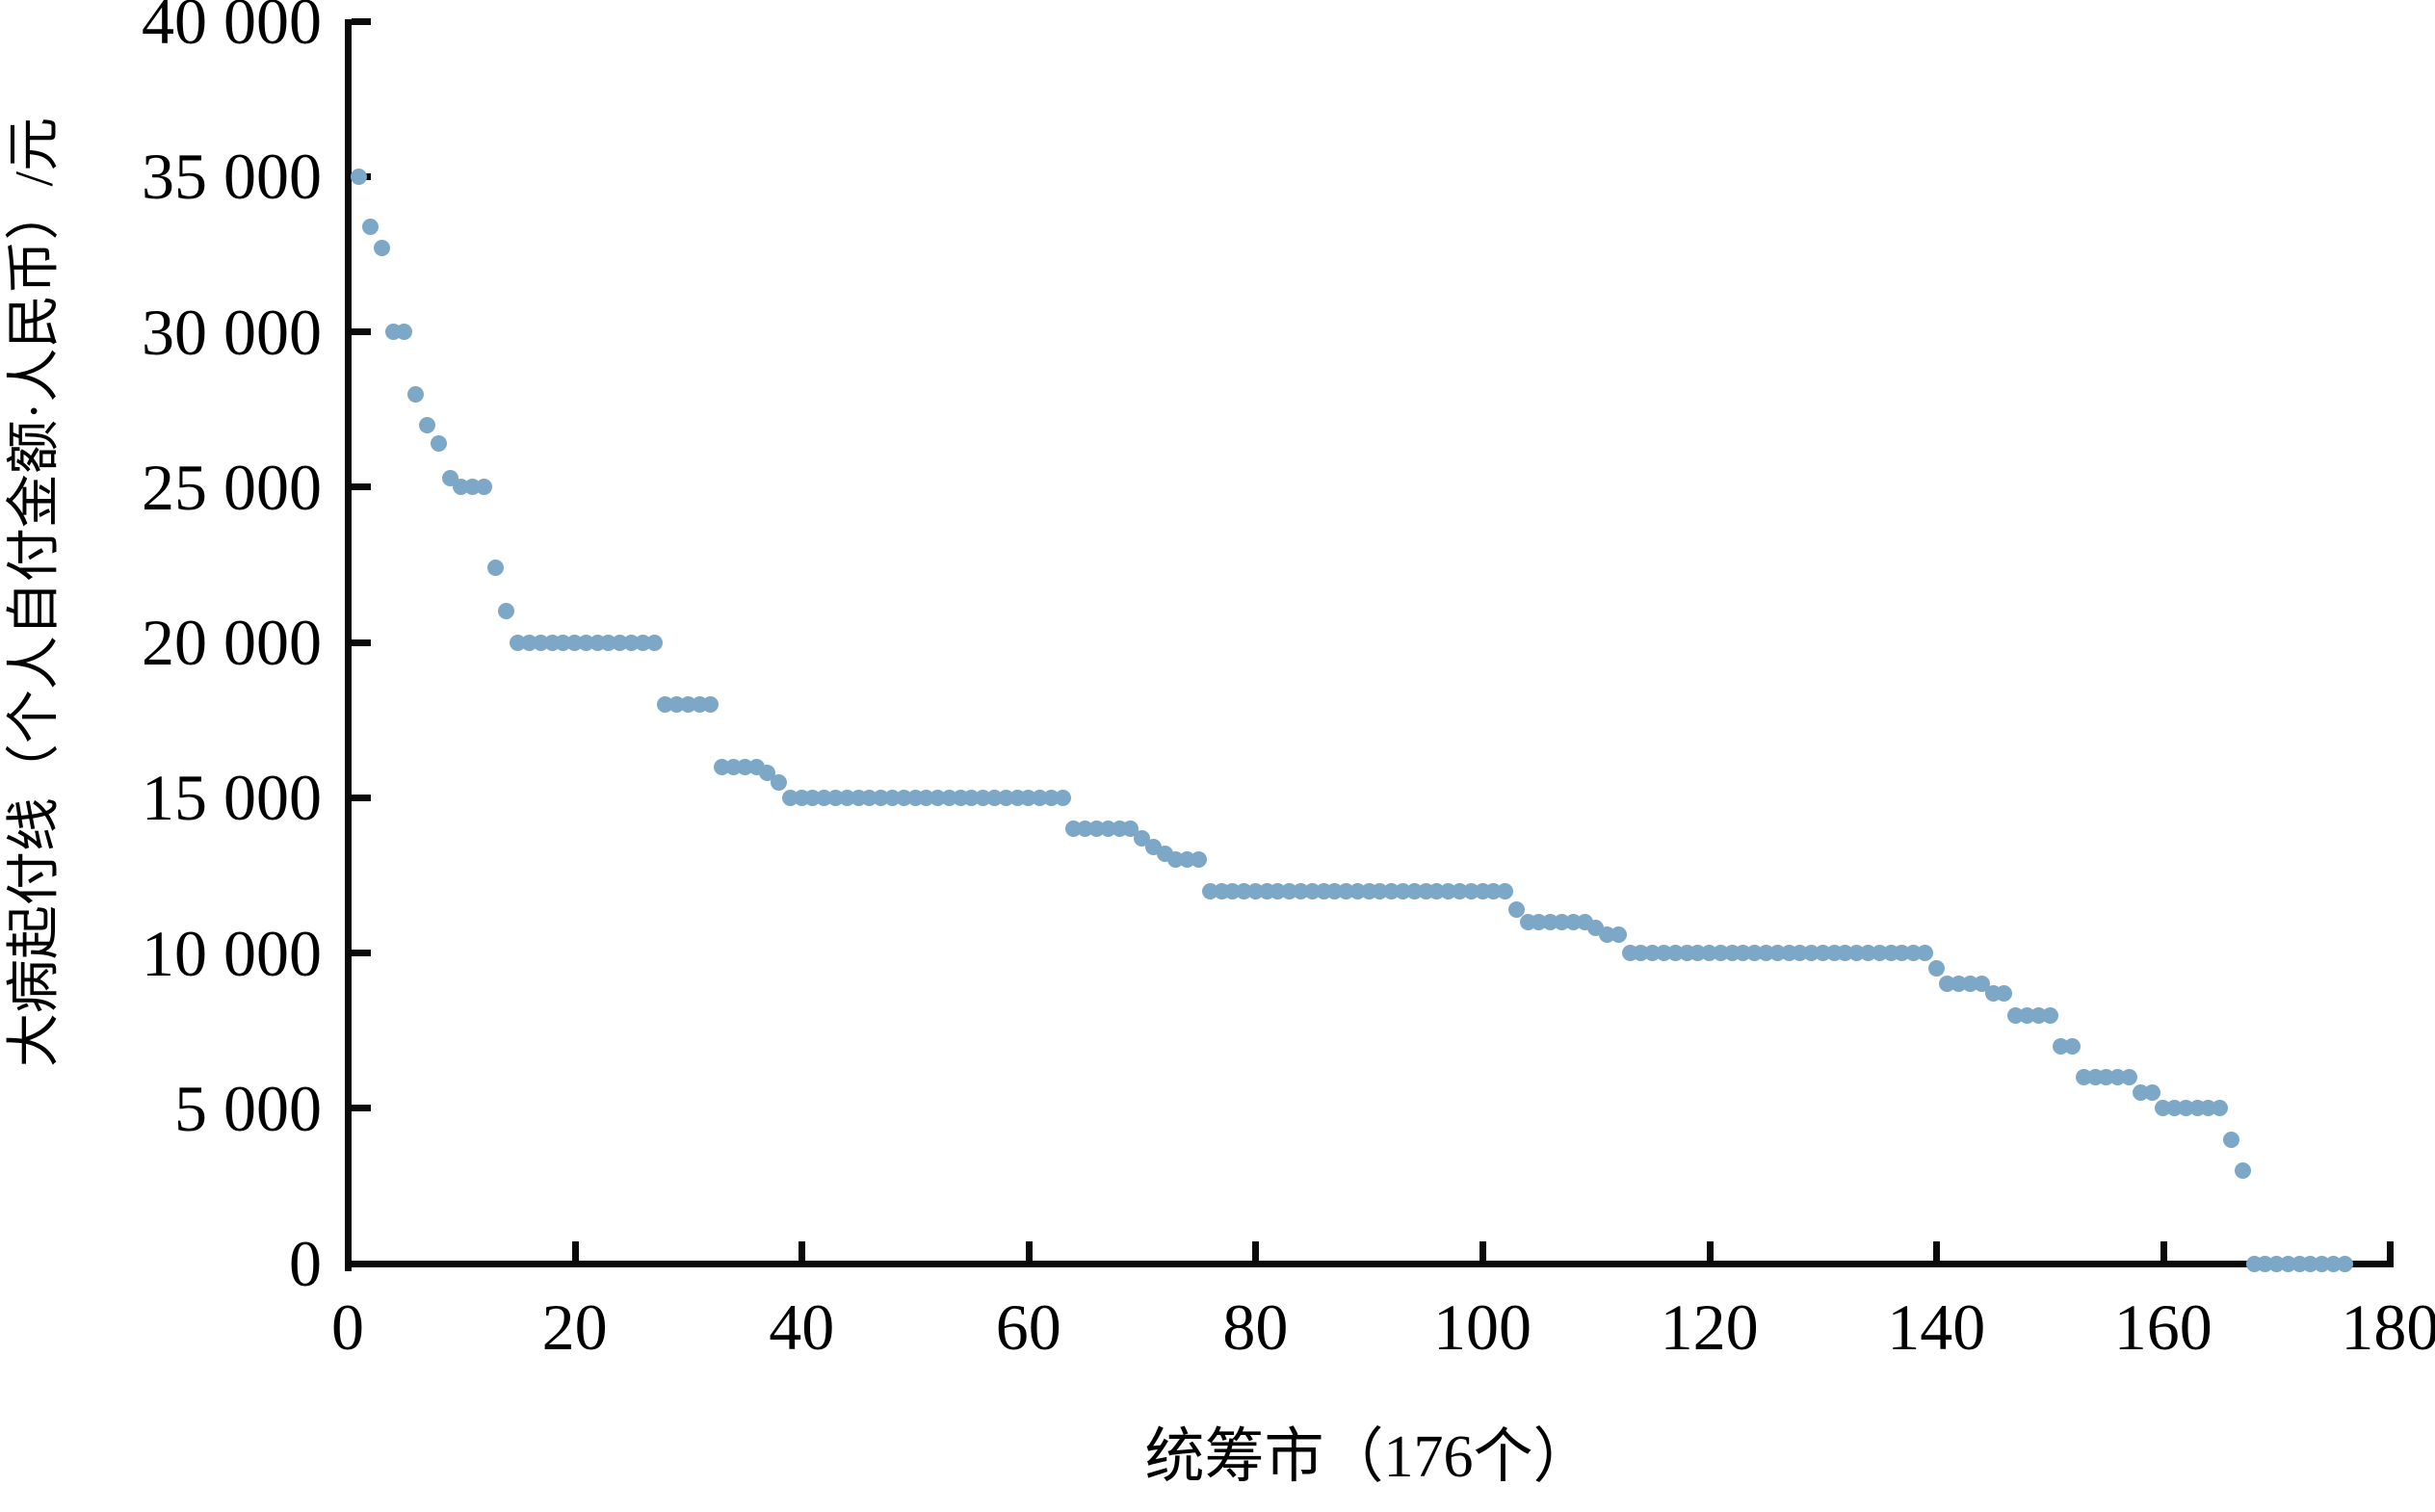 Image resolution: width=2435 pixels, height=1512 pixels. Describe the element at coordinates (2162, 1327) in the screenshot. I see `x-tick-label: 160` at that location.